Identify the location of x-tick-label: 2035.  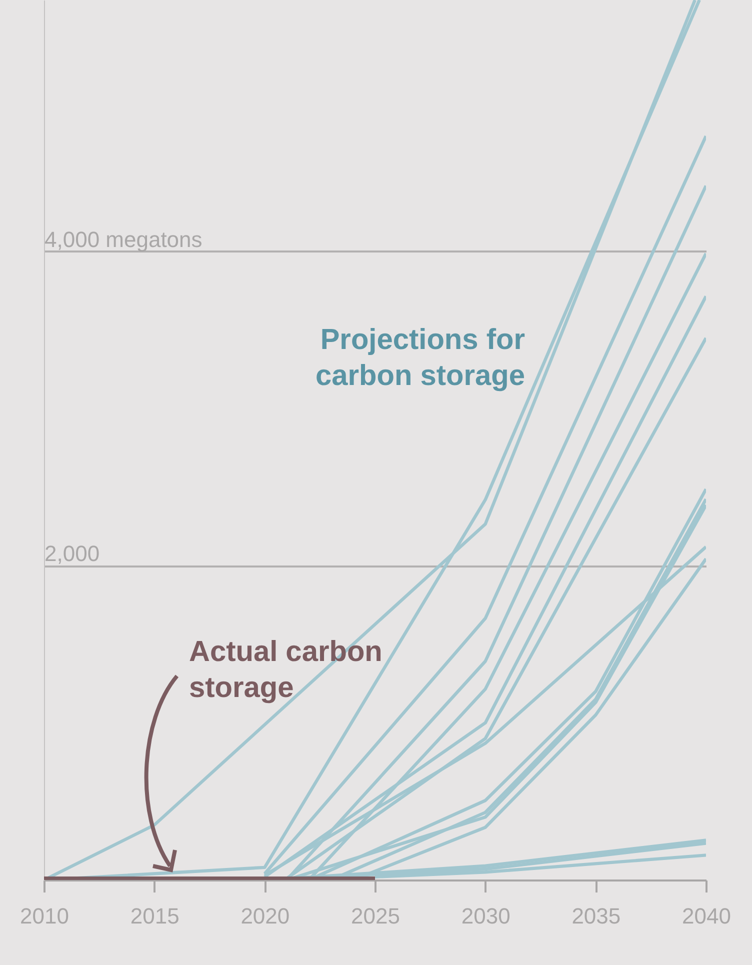
(596, 916).